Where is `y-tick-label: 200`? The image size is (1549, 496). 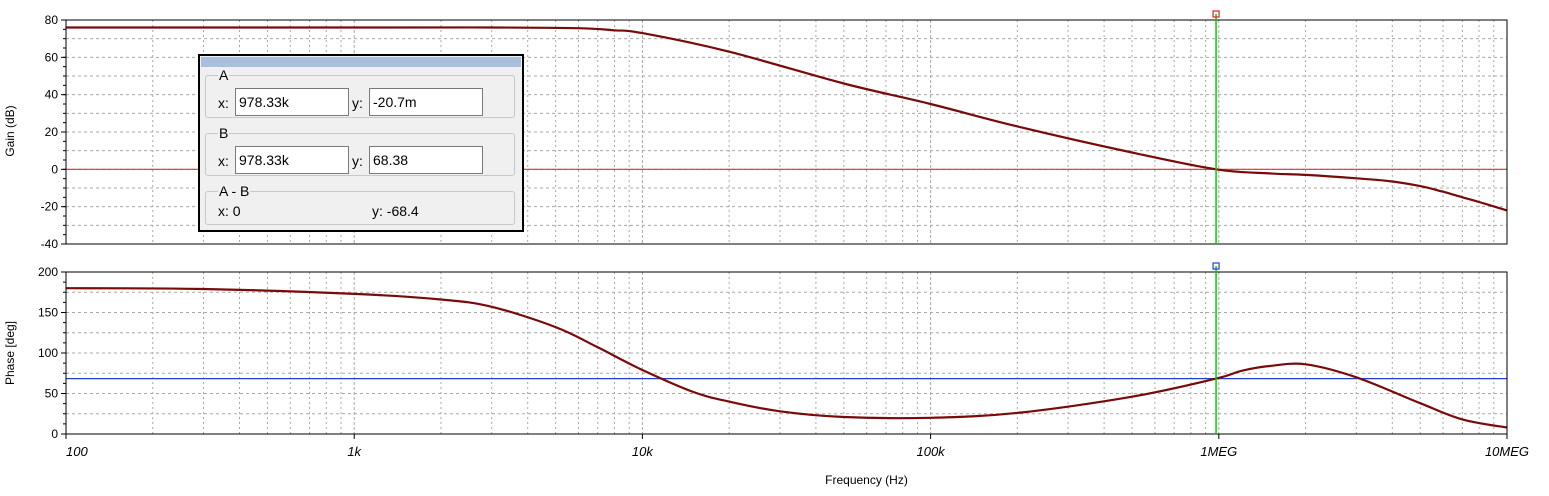 y-tick-label: 200 is located at coordinates (48, 272).